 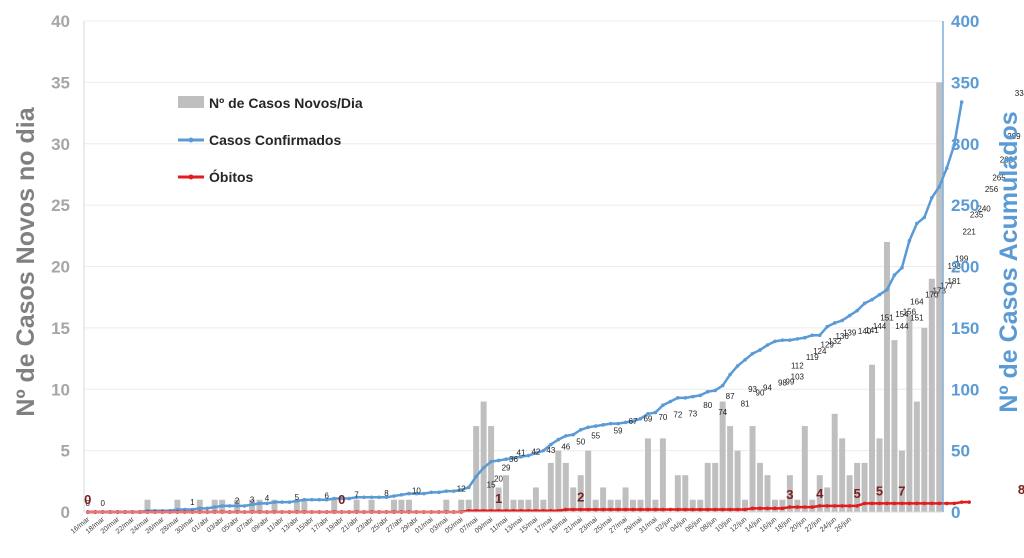 I want to click on confirmed-value-label: 41, so click(x=521, y=453).